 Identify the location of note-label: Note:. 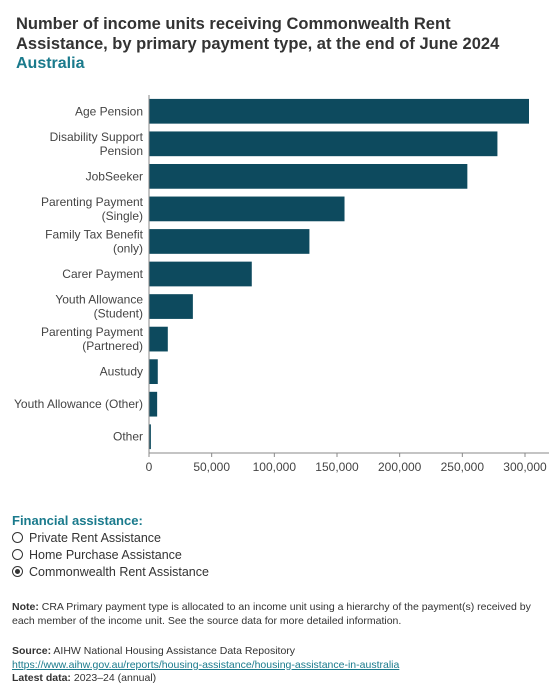
(25, 607).